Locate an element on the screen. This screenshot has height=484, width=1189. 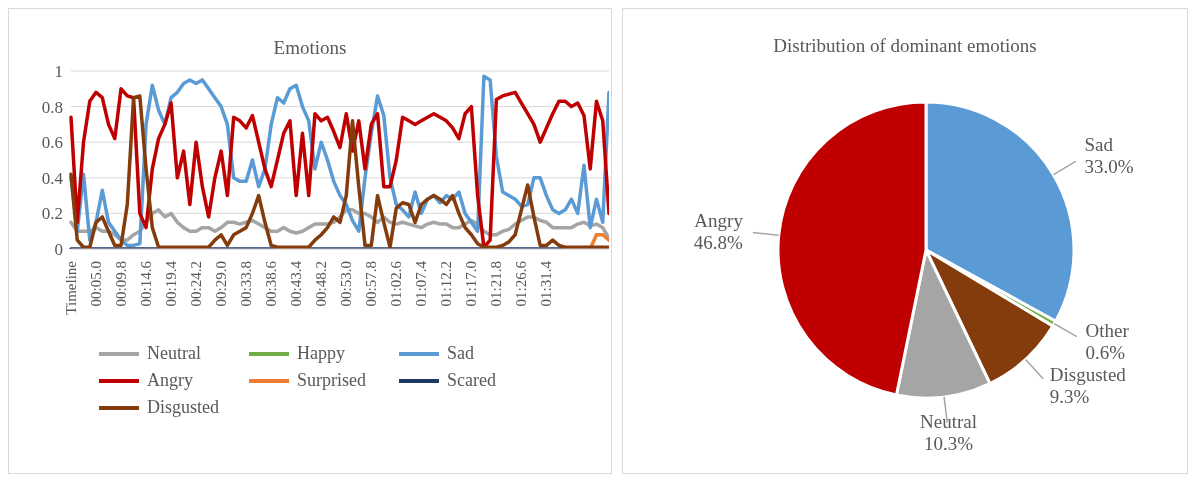
x-tick-label: 00:19.4 is located at coordinates (171, 283).